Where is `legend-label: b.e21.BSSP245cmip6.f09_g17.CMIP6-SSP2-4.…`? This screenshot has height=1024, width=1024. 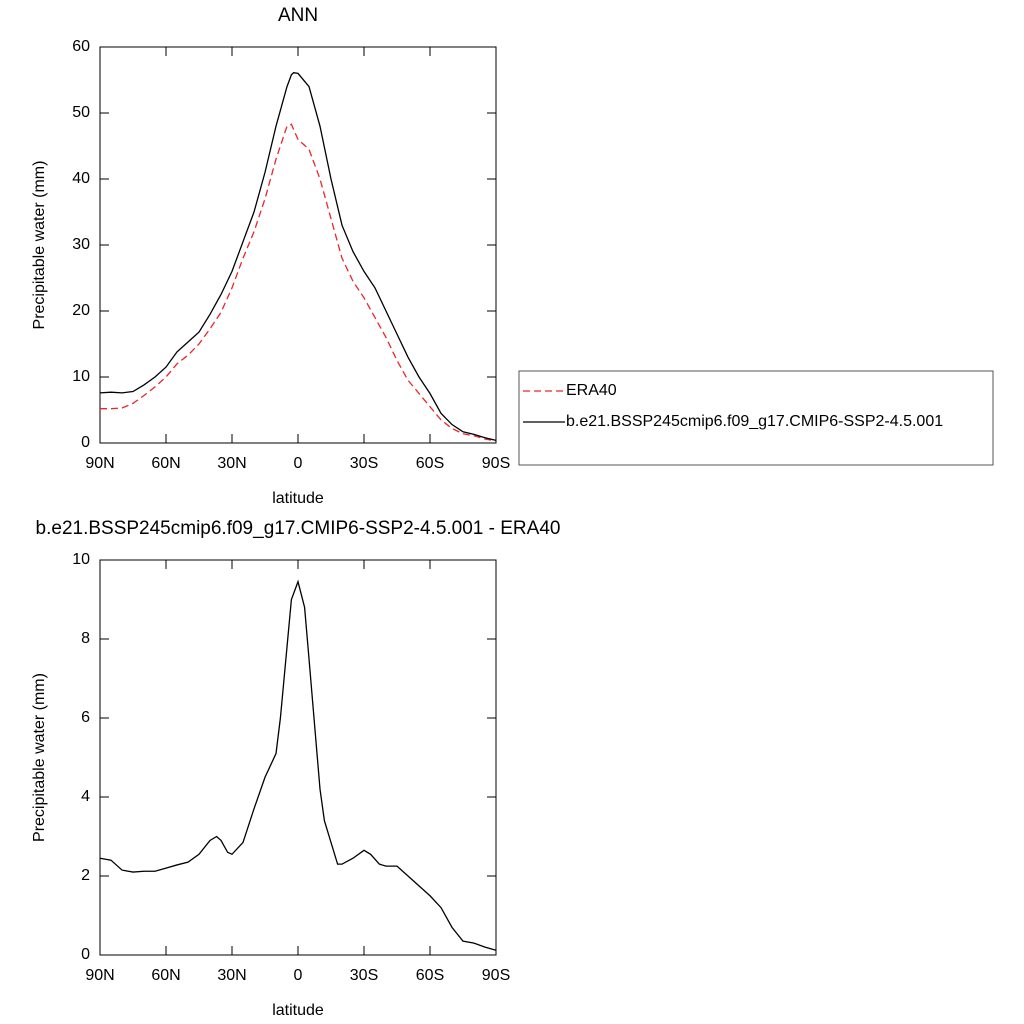 legend-label: b.e21.BSSP245cmip6.f09_g17.CMIP6-SSP2-4.… is located at coordinates (754, 421).